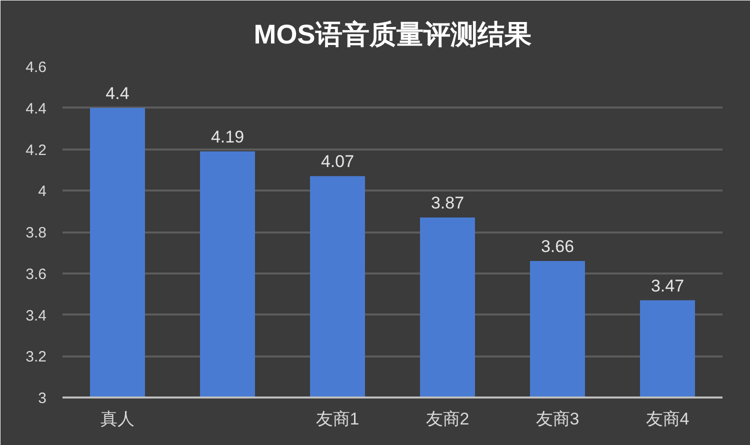 The height and width of the screenshot is (445, 750). What do you see at coordinates (448, 419) in the screenshot?
I see `x-tick-label: 友商2` at bounding box center [448, 419].